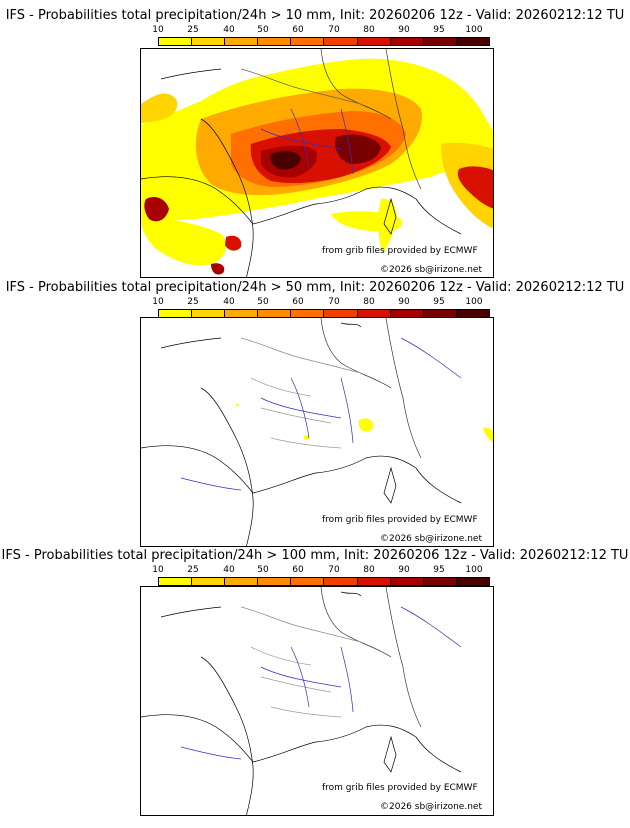  I want to click on map-svg, so click(301, 701).